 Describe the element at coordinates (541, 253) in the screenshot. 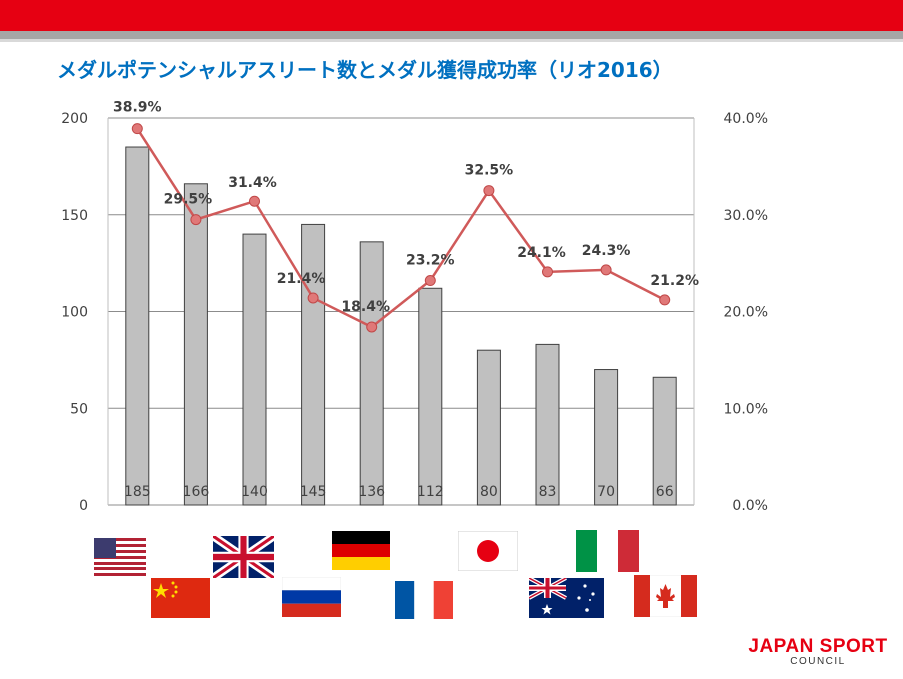

I see `line-value-label: 24.1%` at that location.